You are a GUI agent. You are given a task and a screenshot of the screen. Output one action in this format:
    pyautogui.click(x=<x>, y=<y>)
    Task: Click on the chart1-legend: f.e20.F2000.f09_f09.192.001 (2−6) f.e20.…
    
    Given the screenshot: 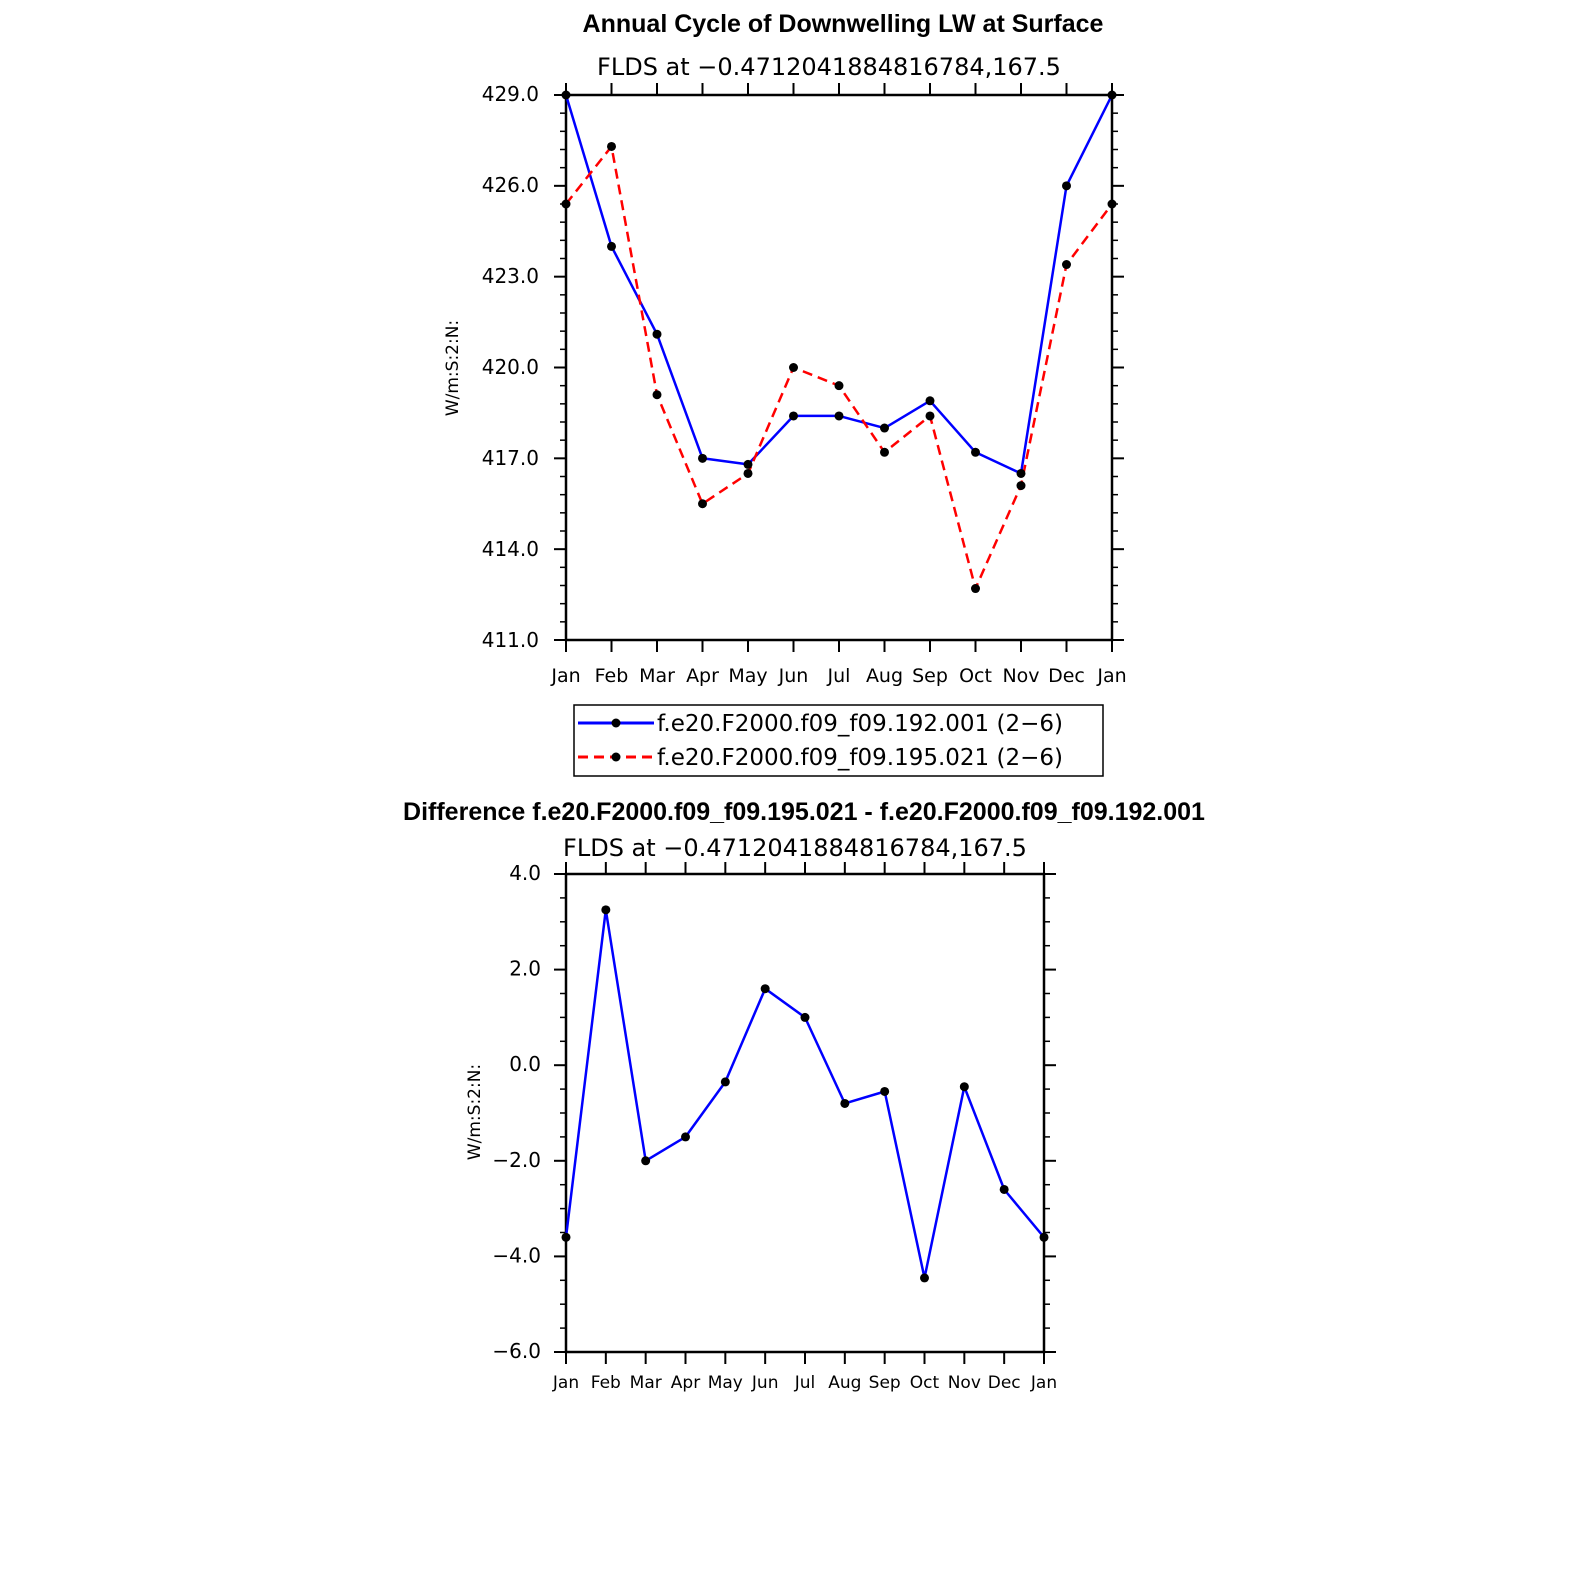 What is the action you would take?
    pyautogui.click(x=838, y=740)
    